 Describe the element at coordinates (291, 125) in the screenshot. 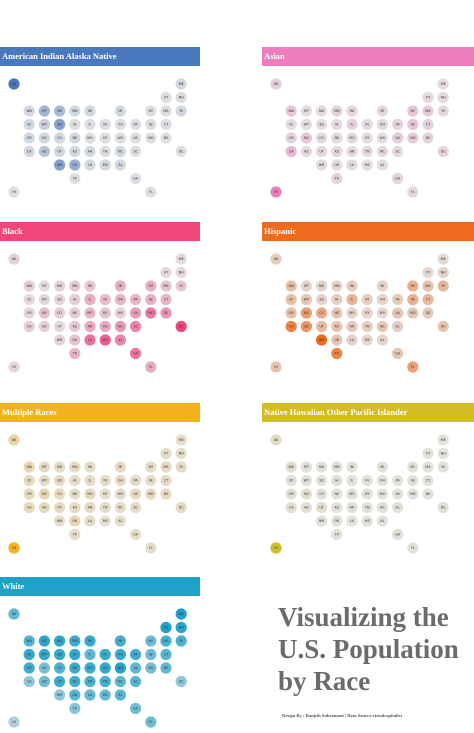

I see `state-label: ID` at that location.